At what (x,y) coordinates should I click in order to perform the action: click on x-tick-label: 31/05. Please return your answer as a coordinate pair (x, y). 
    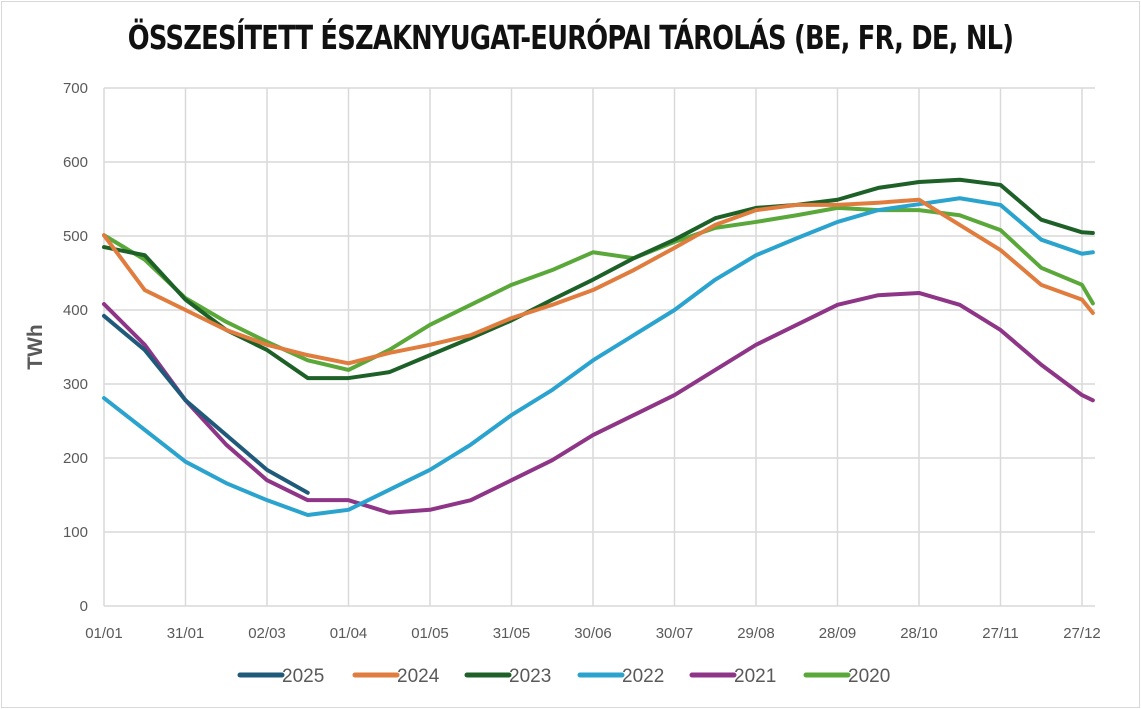
    Looking at the image, I should click on (512, 633).